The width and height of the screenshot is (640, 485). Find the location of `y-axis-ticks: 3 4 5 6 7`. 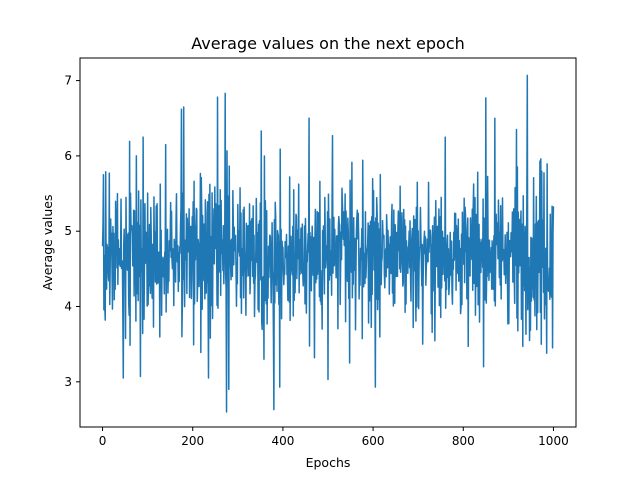

y-axis-ticks: 3 4 5 6 7 is located at coordinates (72, 231).